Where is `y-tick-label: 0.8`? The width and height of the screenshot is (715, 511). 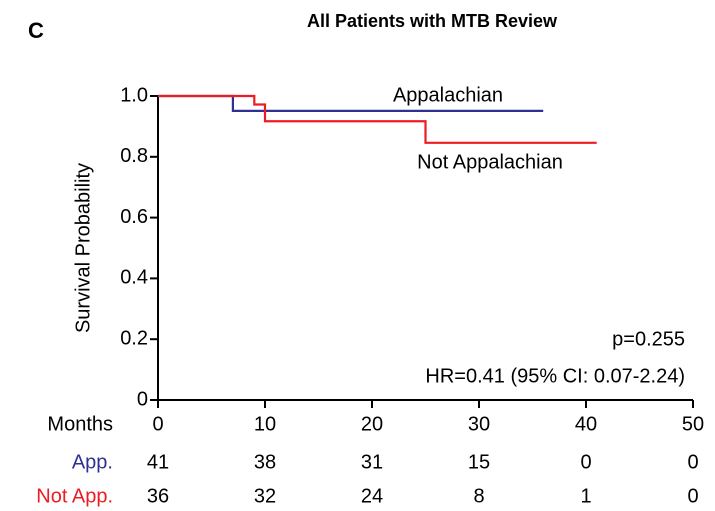 y-tick-label: 0.8 is located at coordinates (134, 156).